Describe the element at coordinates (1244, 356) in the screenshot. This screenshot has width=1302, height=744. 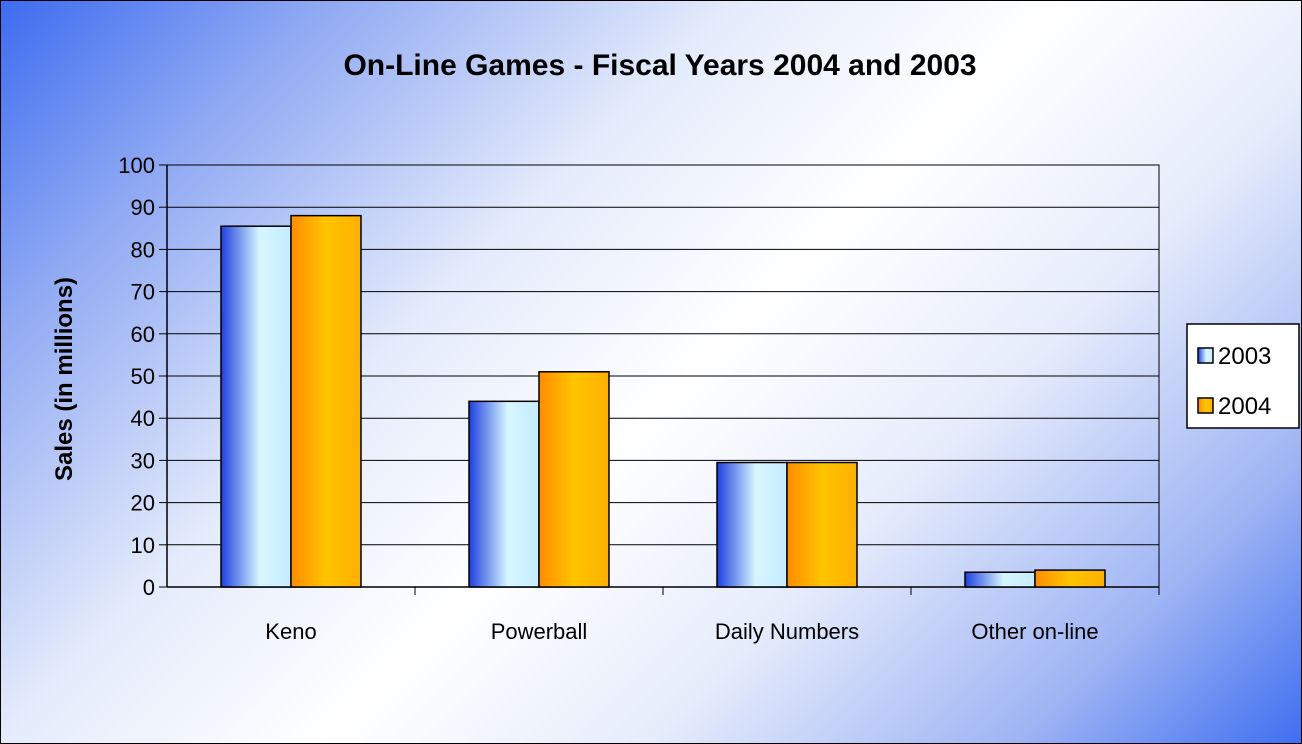
I see `legend-label-2003: 2003` at that location.